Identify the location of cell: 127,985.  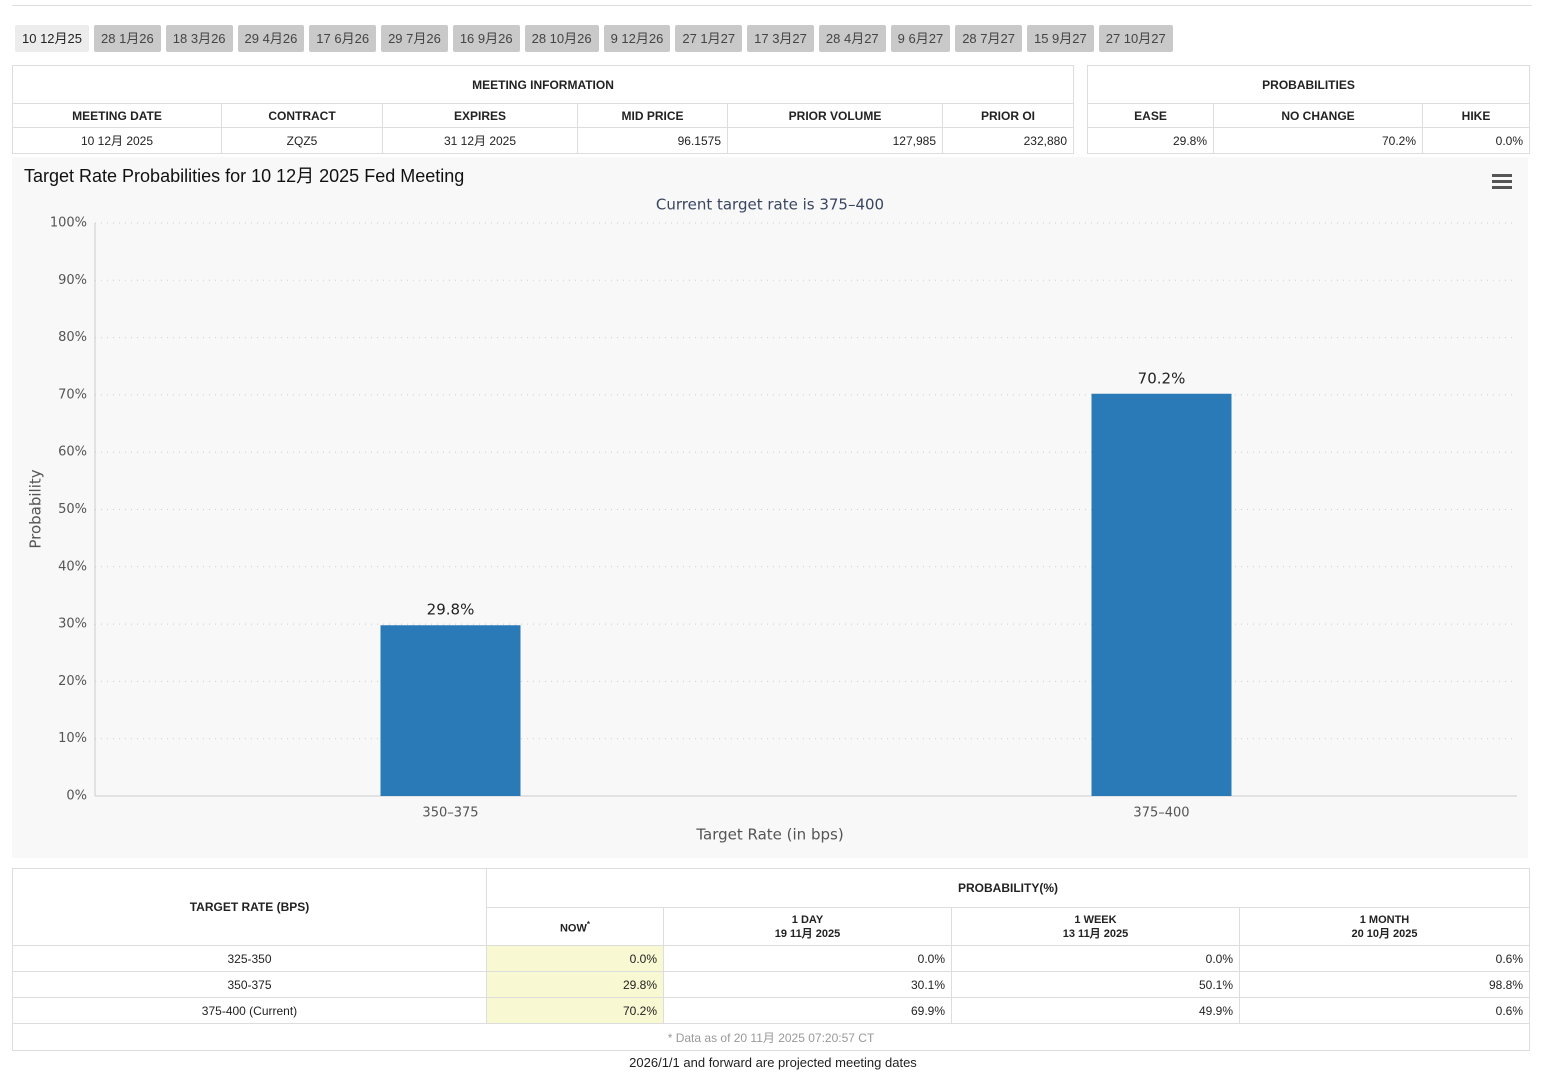
(835, 140).